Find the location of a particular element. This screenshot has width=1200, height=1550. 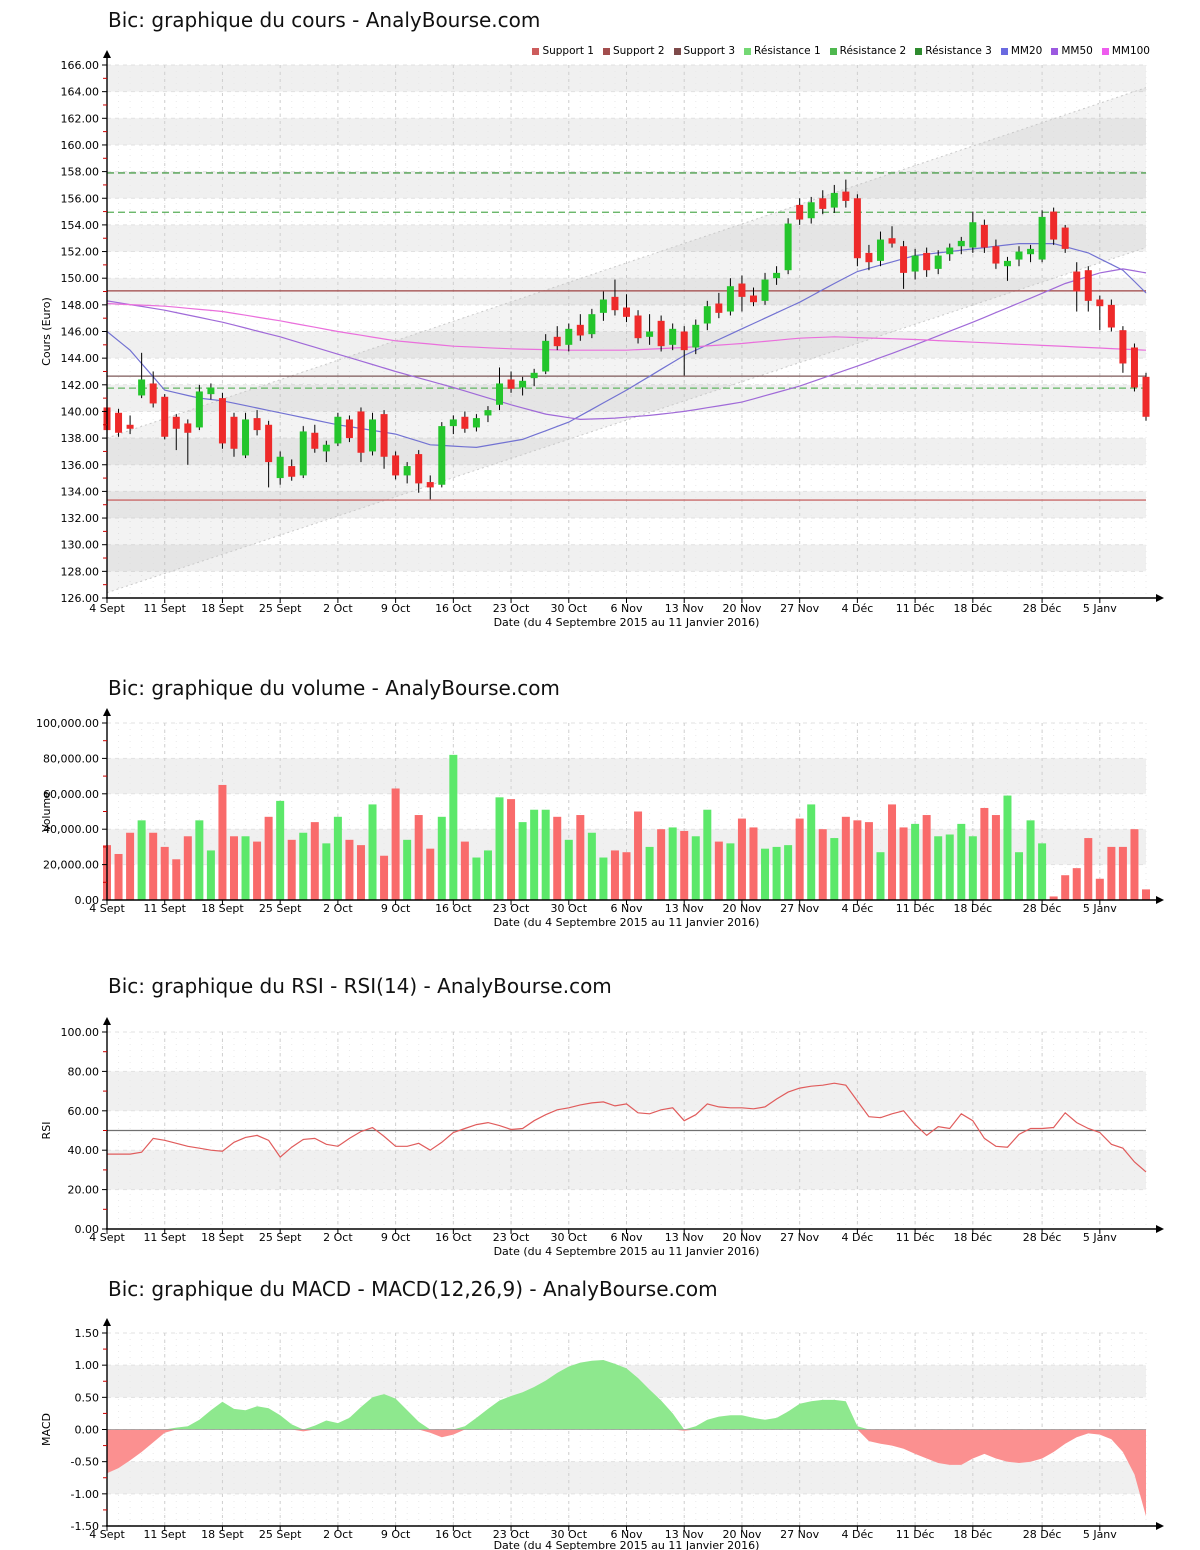

svg-text: 156.00 is located at coordinates (80, 198).